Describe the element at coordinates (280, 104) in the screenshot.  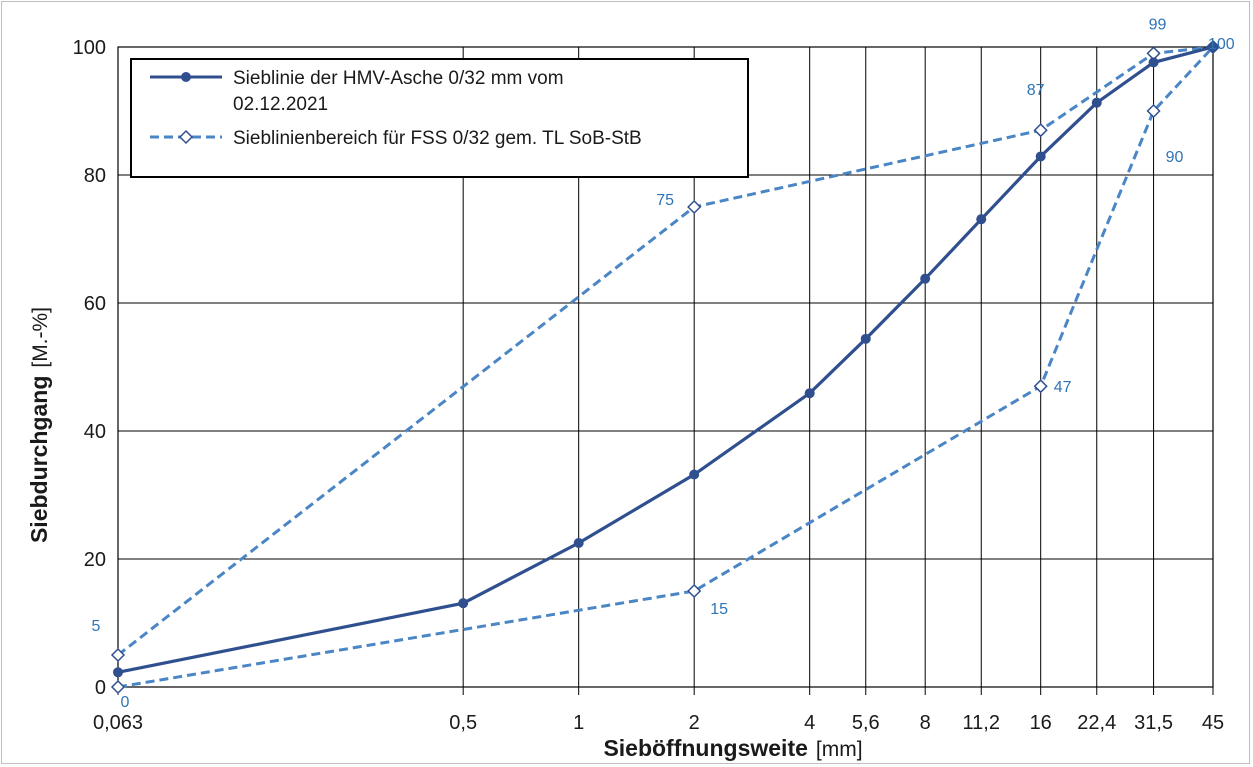
I see `legend-main-label-line2: 02.12.2021` at that location.